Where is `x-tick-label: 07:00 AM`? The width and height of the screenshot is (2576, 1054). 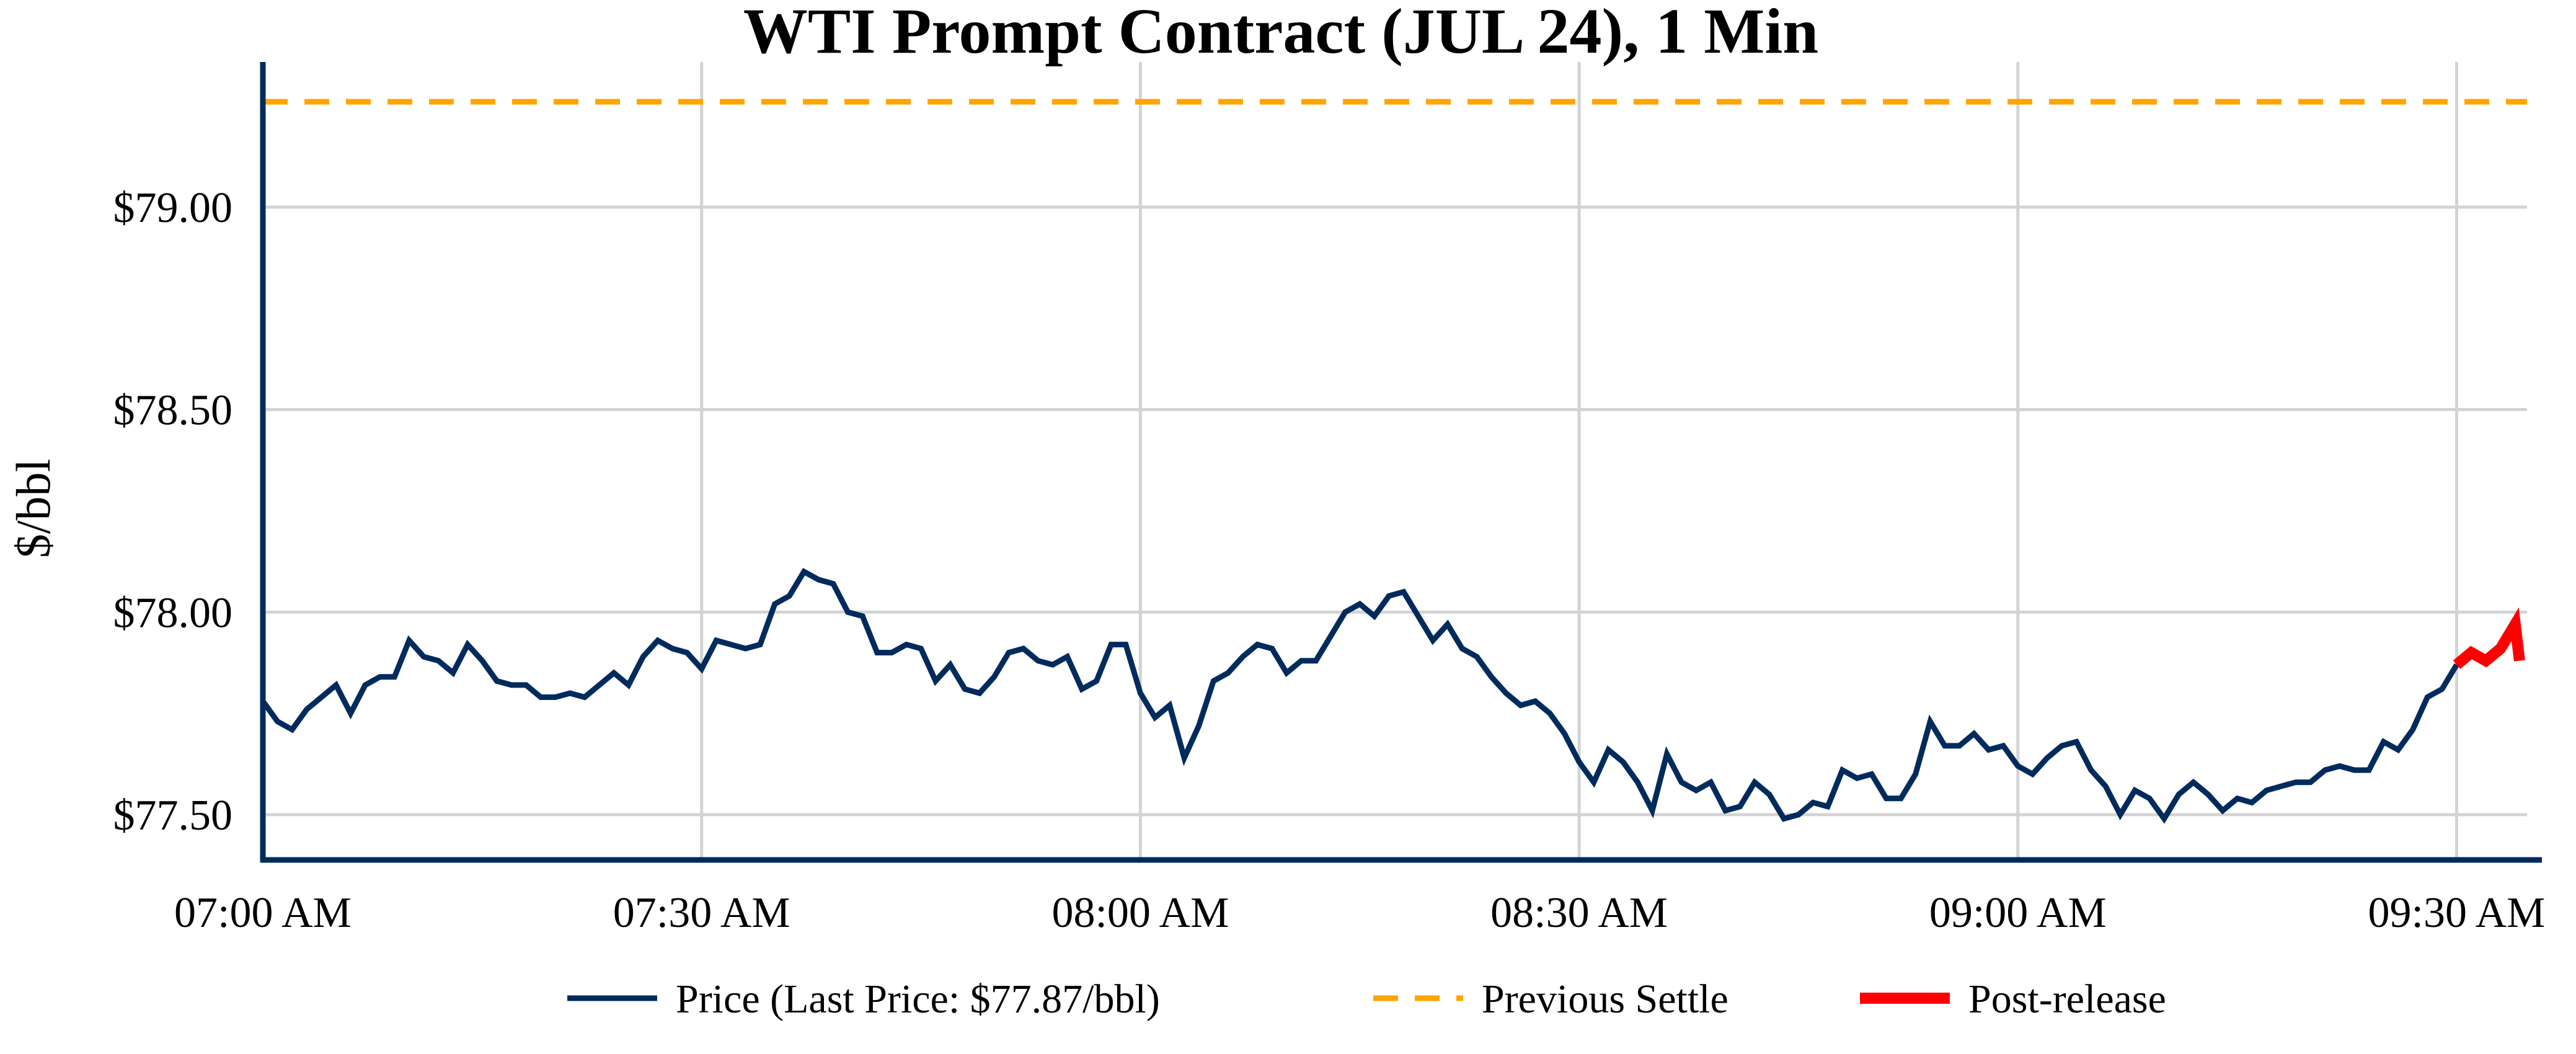 x-tick-label: 07:00 AM is located at coordinates (263, 913).